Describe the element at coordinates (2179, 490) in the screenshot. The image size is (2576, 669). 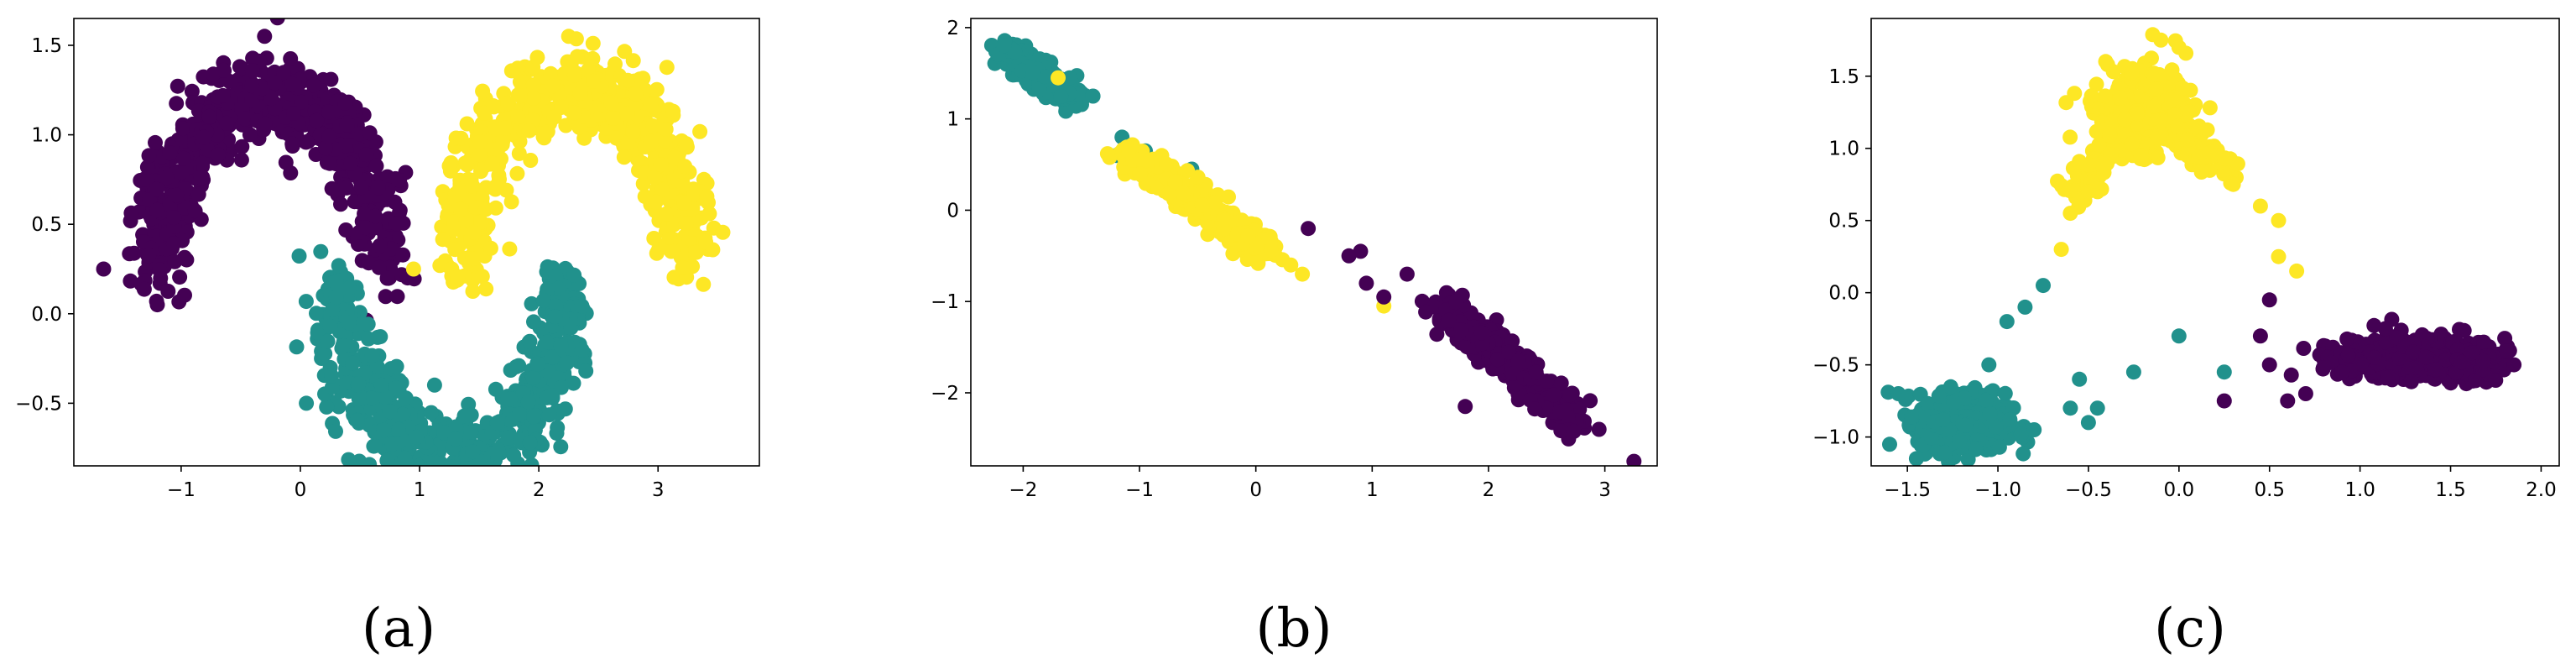
I see `x-tick-label: 0.0` at that location.